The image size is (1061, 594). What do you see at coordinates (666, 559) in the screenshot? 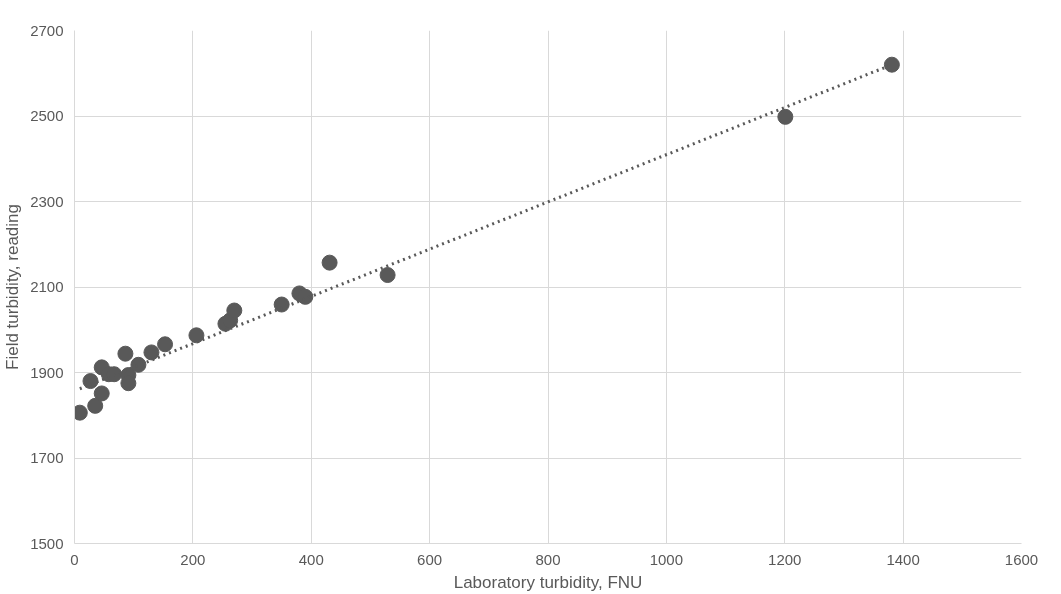
I see `x-tick-label: 1000` at bounding box center [666, 559].